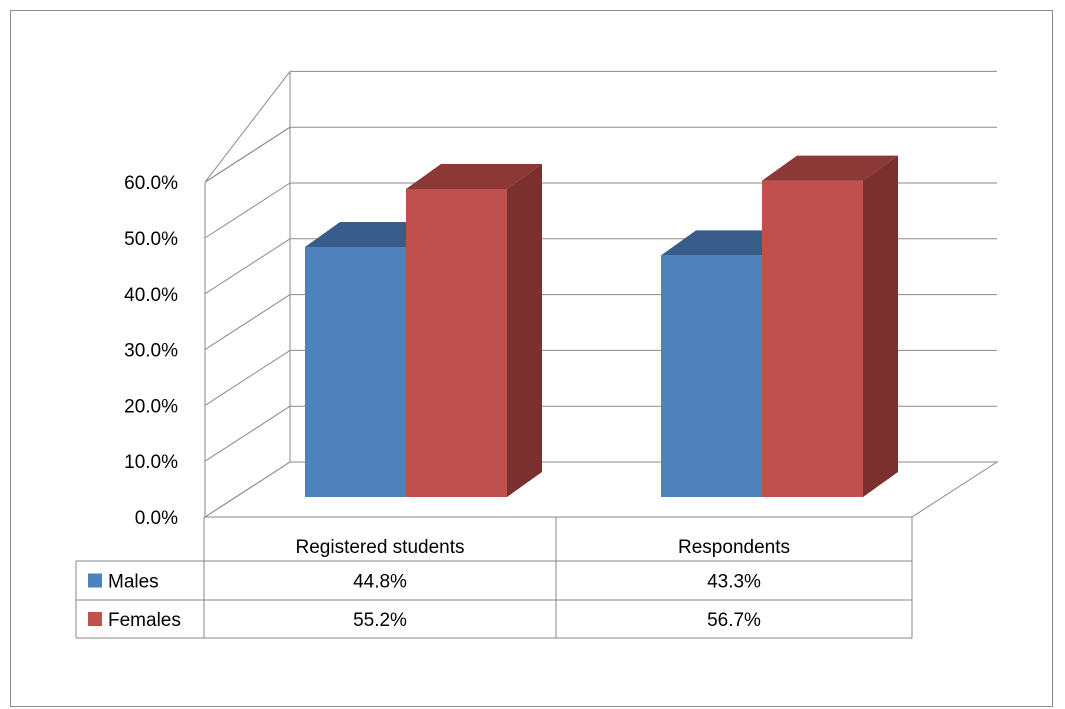  Describe the element at coordinates (380, 582) in the screenshot. I see `data-label: 44.8%` at that location.